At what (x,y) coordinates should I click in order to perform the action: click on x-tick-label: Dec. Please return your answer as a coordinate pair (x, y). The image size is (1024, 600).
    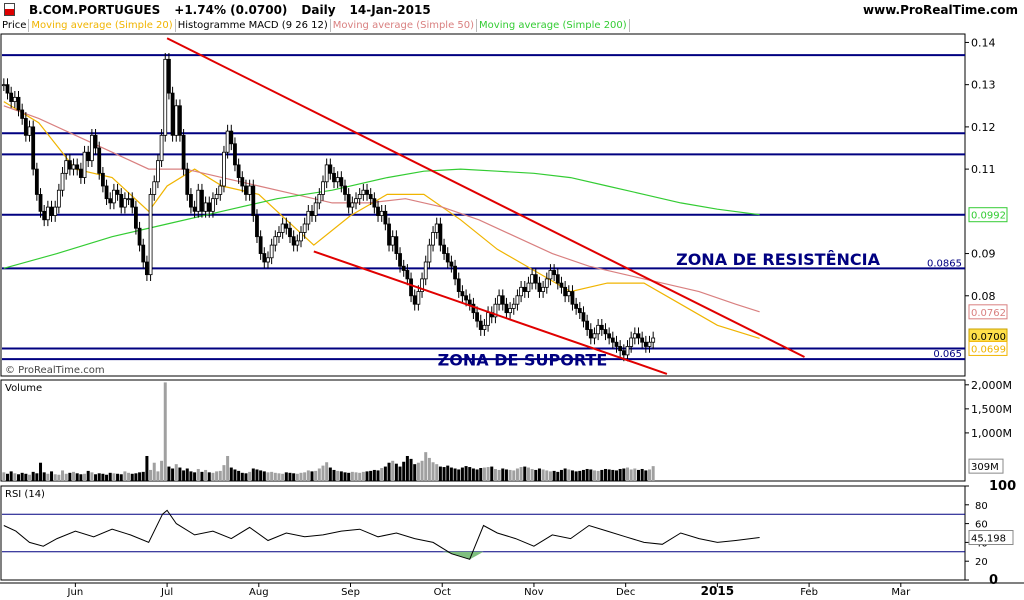
    Looking at the image, I should click on (625, 592).